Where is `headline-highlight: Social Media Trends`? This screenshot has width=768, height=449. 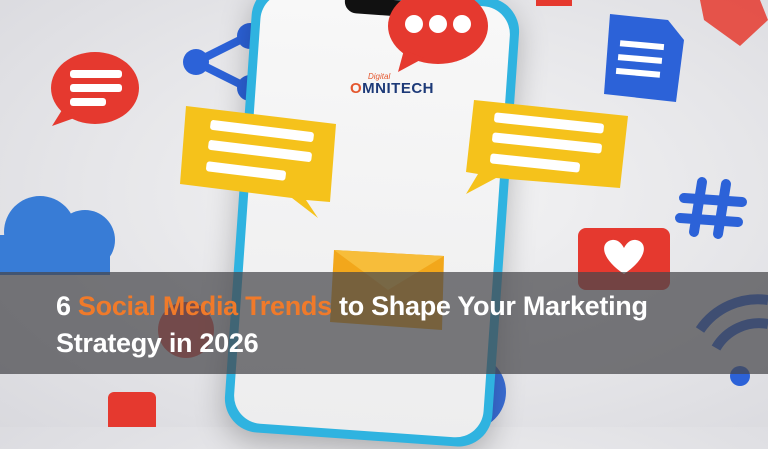
headline-highlight: Social Media Trends is located at coordinates (204, 306).